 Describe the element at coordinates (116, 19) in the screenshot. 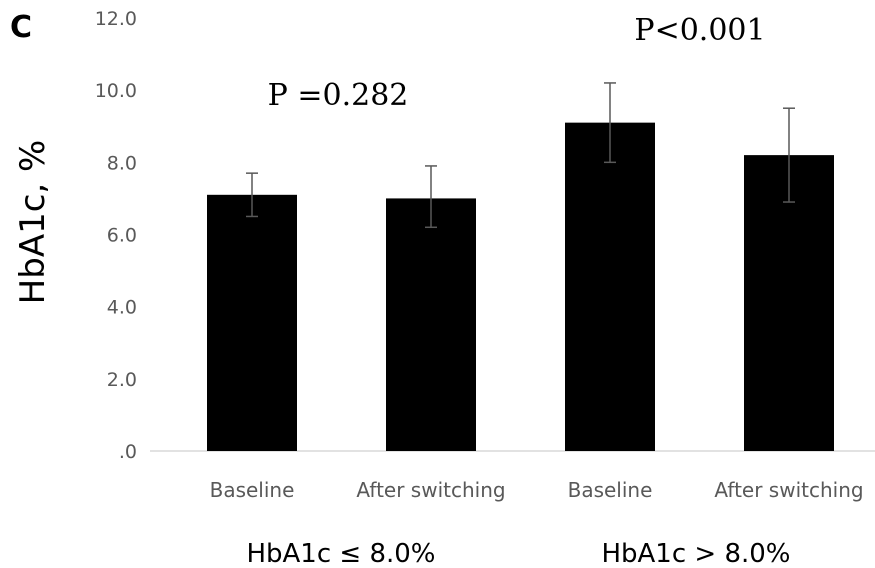

I see `y-tick-label-6: 12.0` at that location.